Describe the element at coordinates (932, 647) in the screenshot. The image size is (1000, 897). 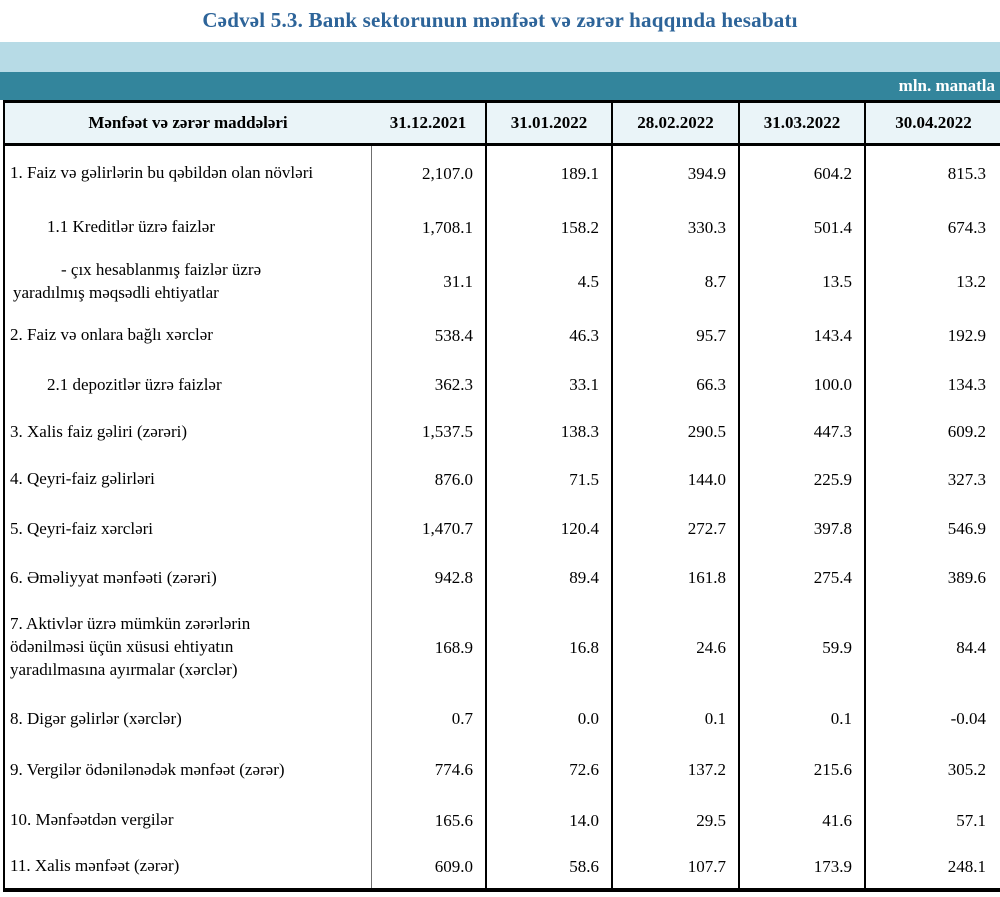
I see `value-cell: 84.4` at that location.